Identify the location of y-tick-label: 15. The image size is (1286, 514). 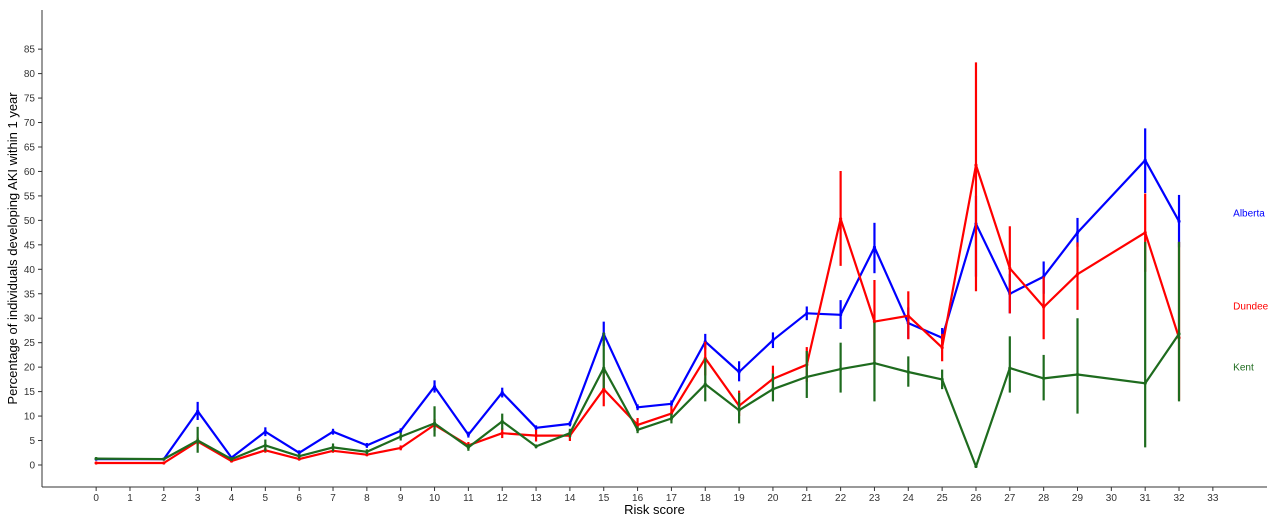
(30, 392).